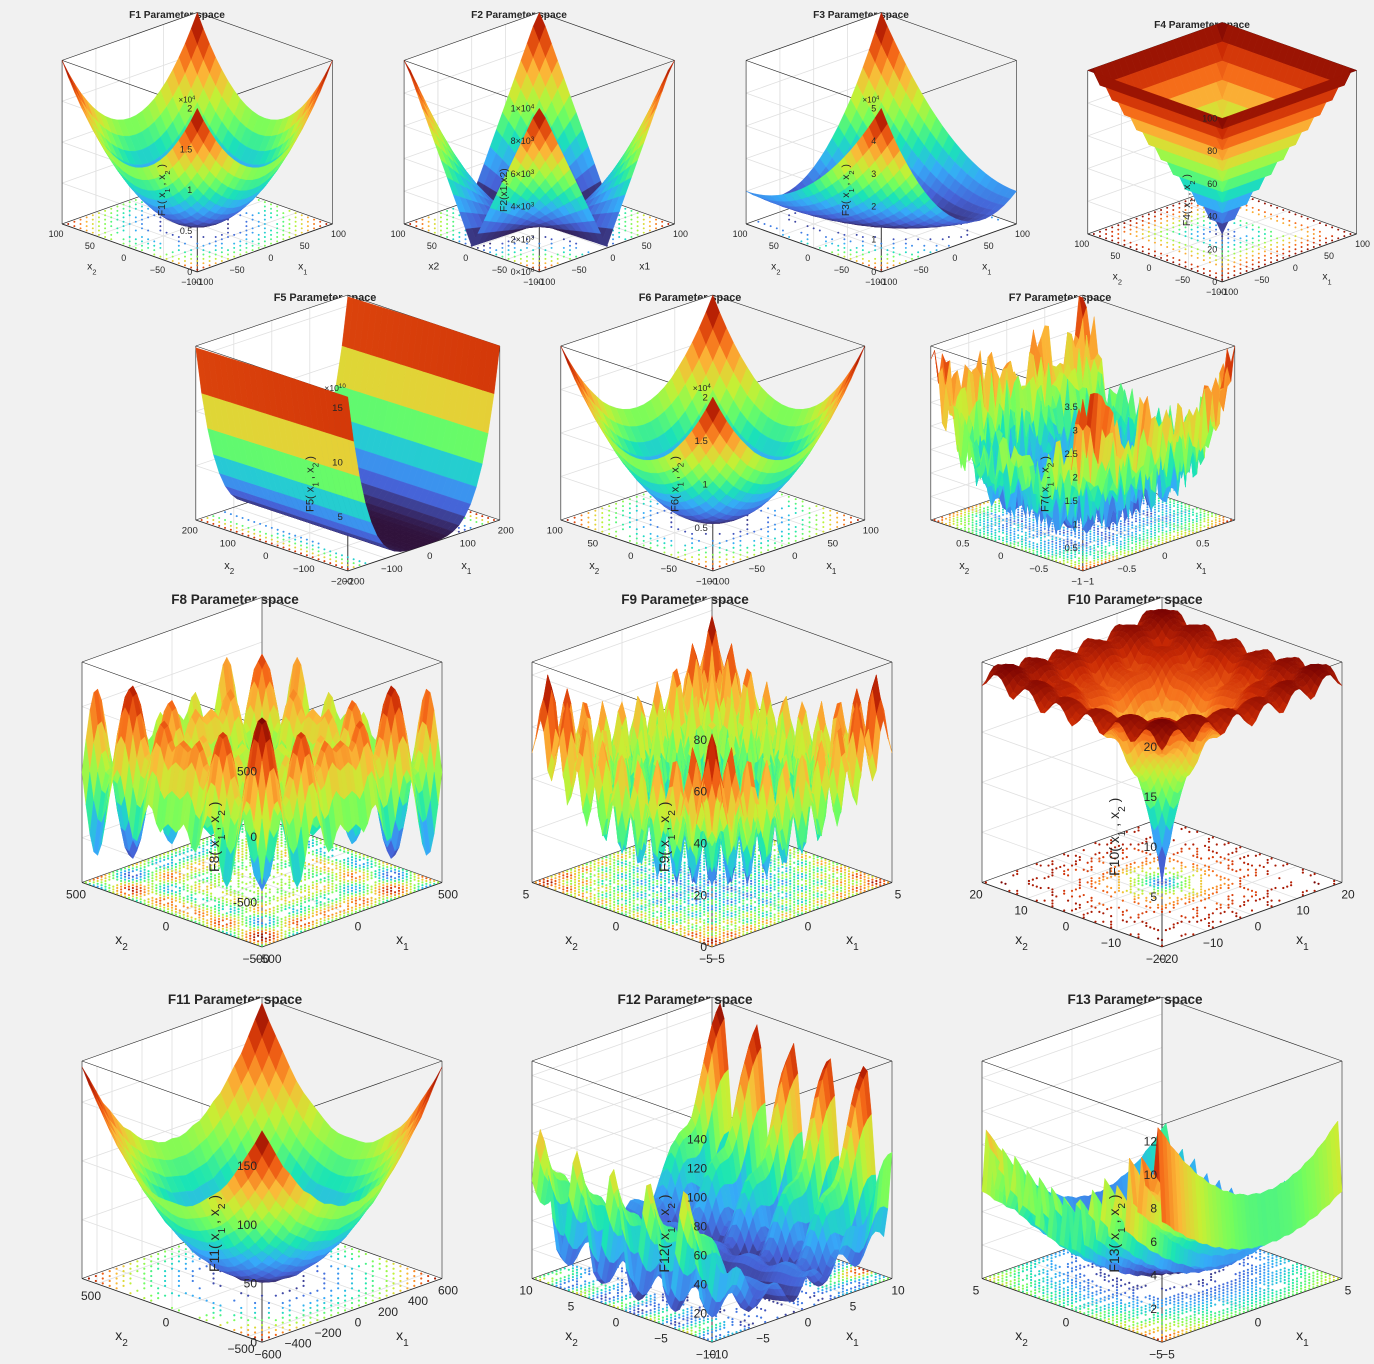 Image resolution: width=1374 pixels, height=1364 pixels. What do you see at coordinates (1212, 151) in the screenshot?
I see `z-tick-label: 80` at bounding box center [1212, 151].